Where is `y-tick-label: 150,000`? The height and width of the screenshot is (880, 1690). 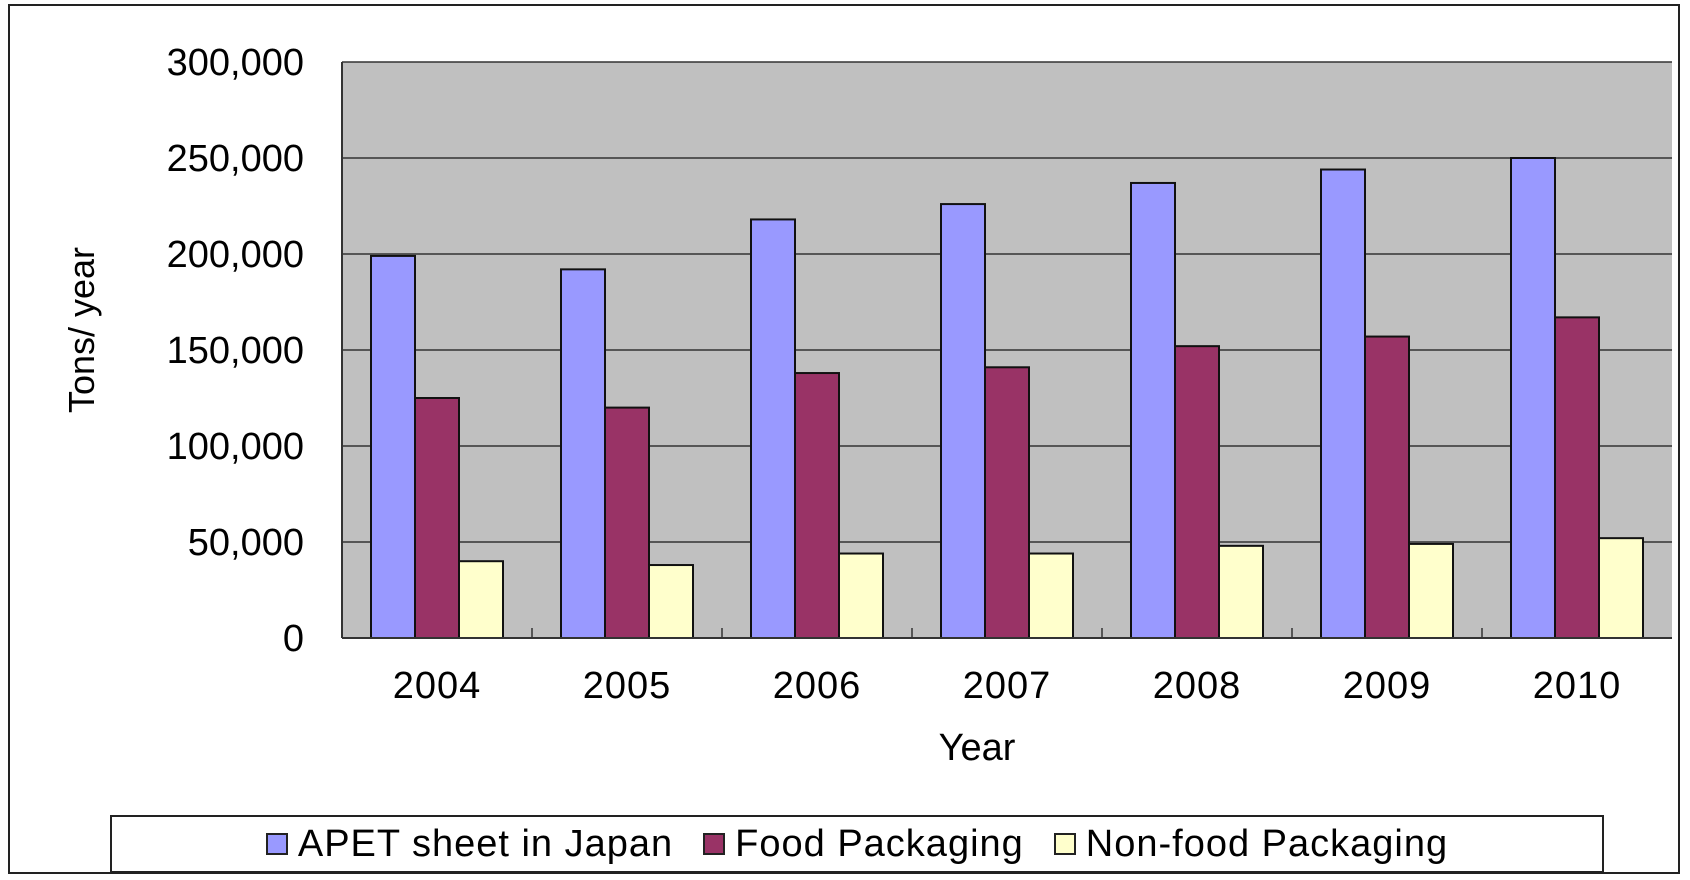 y-tick-label: 150,000 is located at coordinates (235, 351).